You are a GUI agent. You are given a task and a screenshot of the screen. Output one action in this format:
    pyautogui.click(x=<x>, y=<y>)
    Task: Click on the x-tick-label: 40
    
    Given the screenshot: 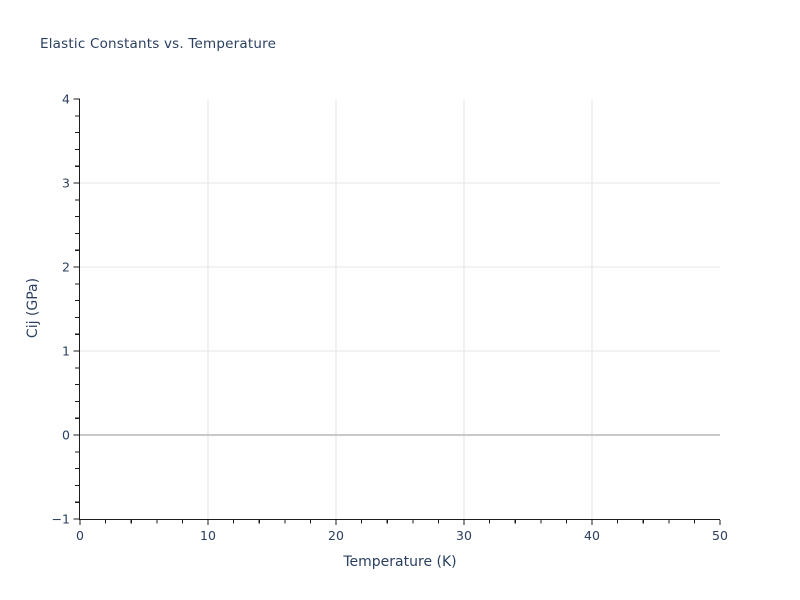 What is the action you would take?
    pyautogui.click(x=592, y=535)
    